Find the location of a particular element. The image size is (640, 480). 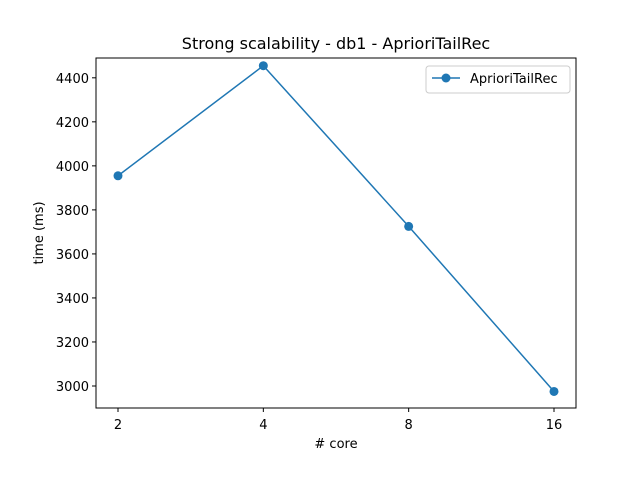

y-tick-label: 3000 is located at coordinates (72, 387).